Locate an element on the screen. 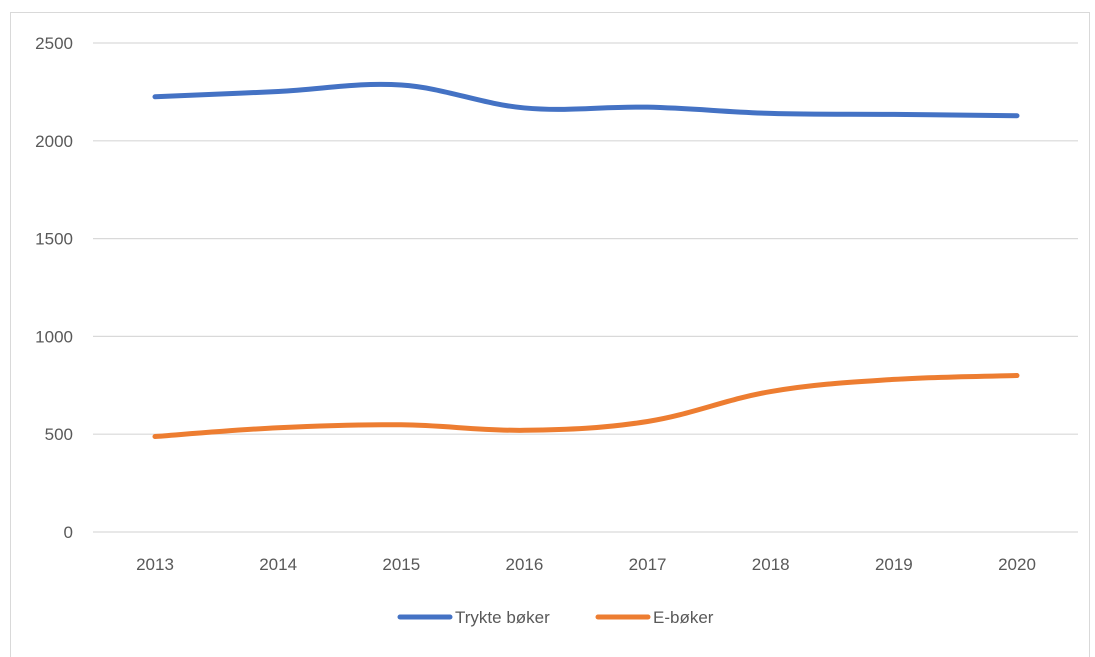  y-tick-label: 500 is located at coordinates (59, 434).